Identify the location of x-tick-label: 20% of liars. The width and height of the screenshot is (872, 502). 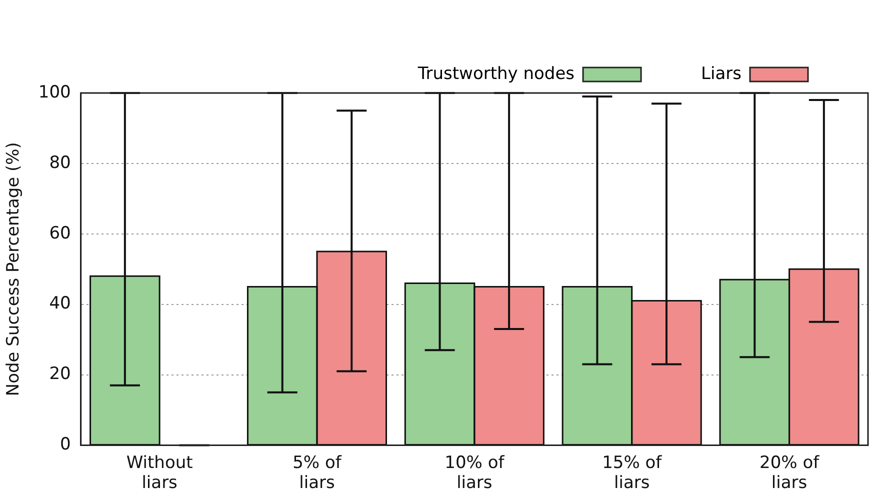
(789, 473).